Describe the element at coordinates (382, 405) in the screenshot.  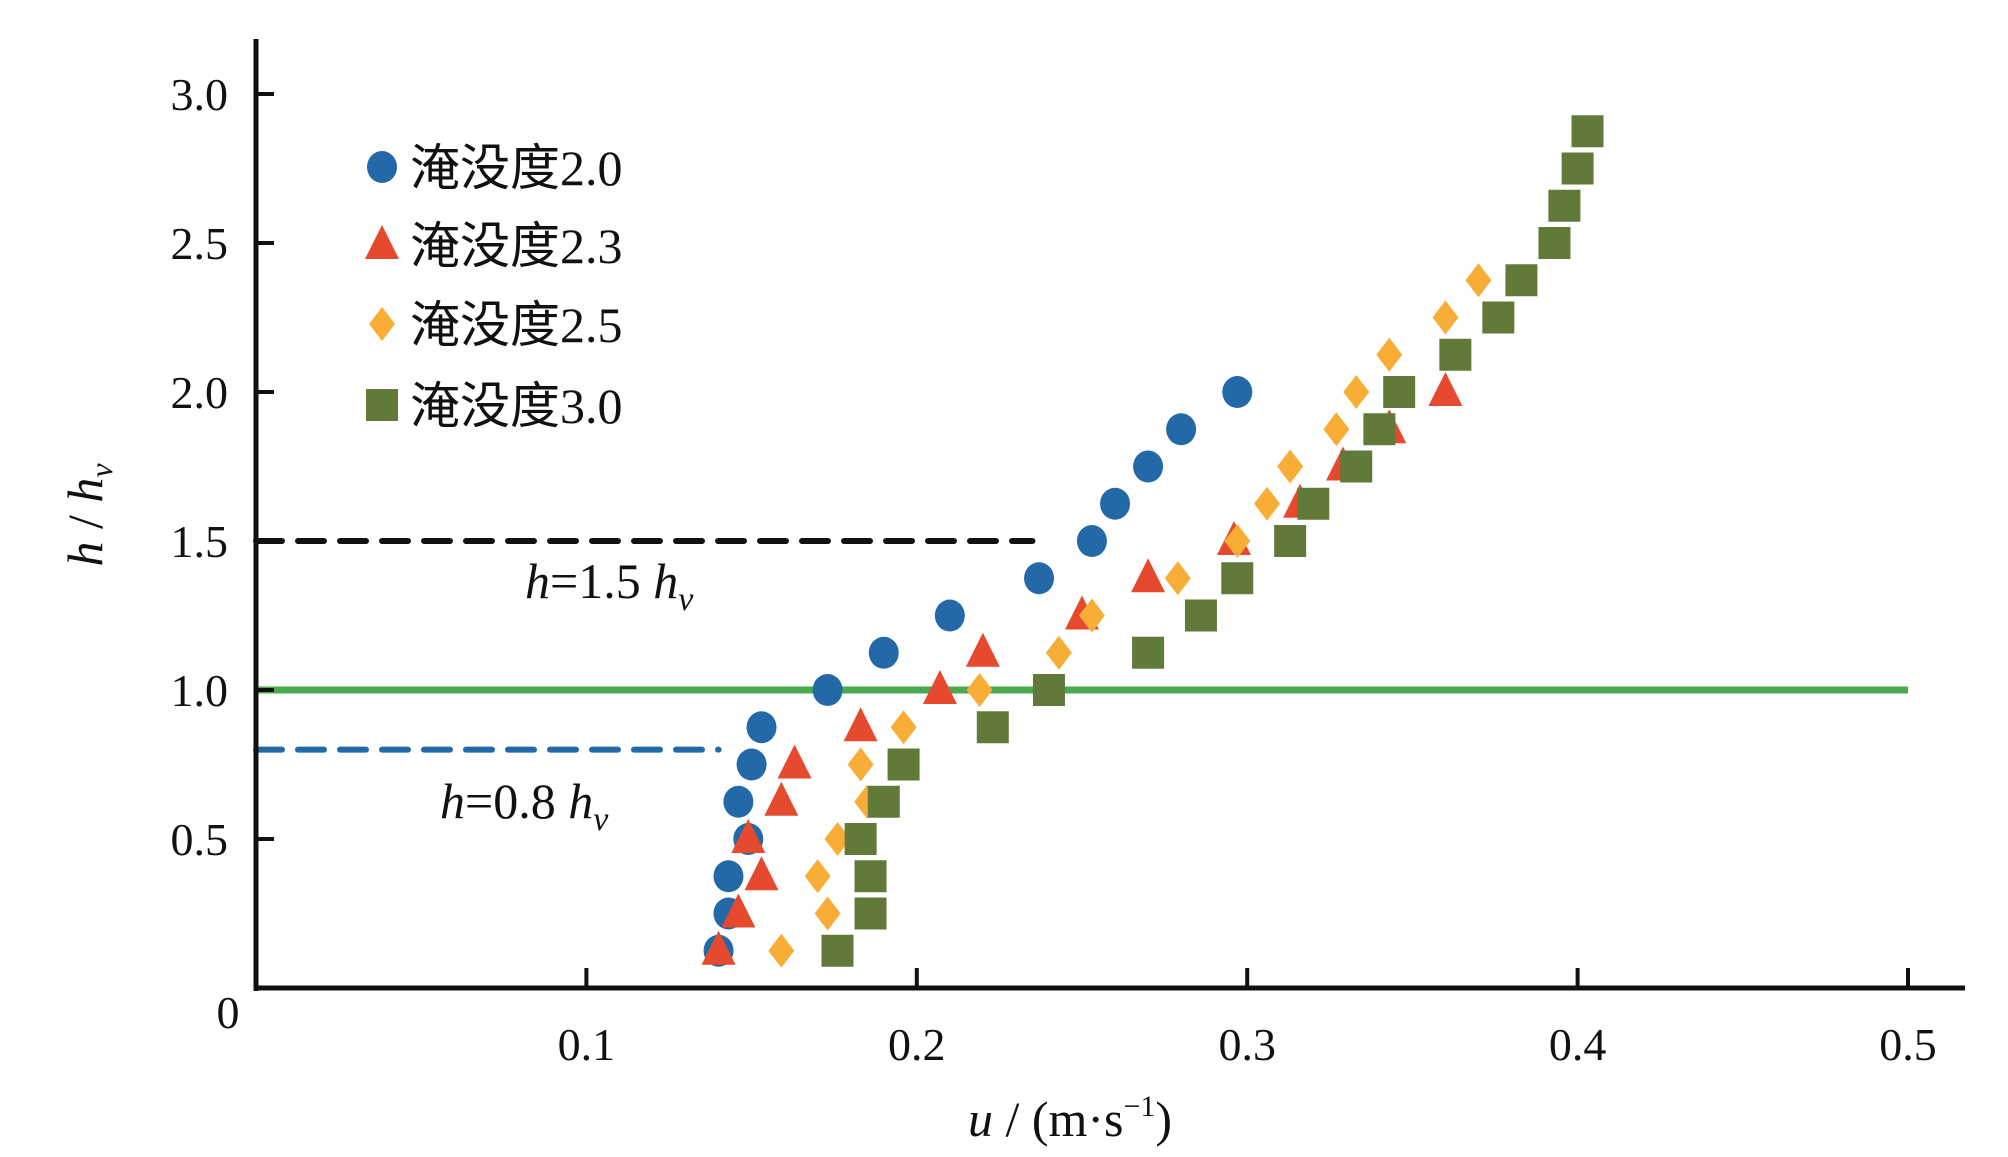
I see `legend-square-icon` at that location.